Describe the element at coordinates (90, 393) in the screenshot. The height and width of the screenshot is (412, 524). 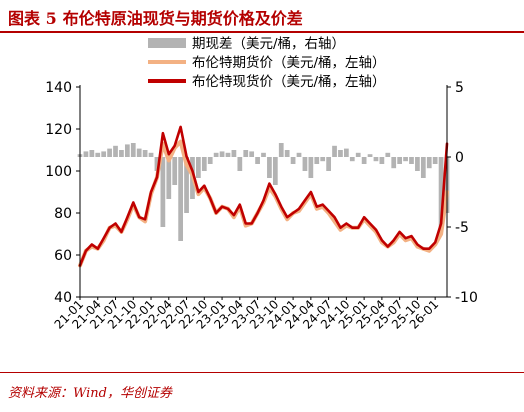
I see `source-note: 资料来源：Wind，华创证券` at that location.